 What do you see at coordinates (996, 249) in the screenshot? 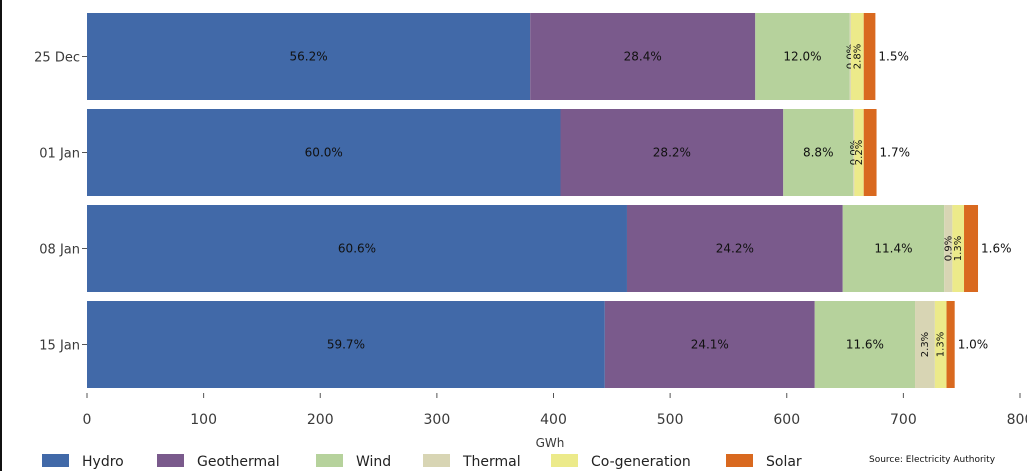
I see `data-label: 1.6%` at bounding box center [996, 249].